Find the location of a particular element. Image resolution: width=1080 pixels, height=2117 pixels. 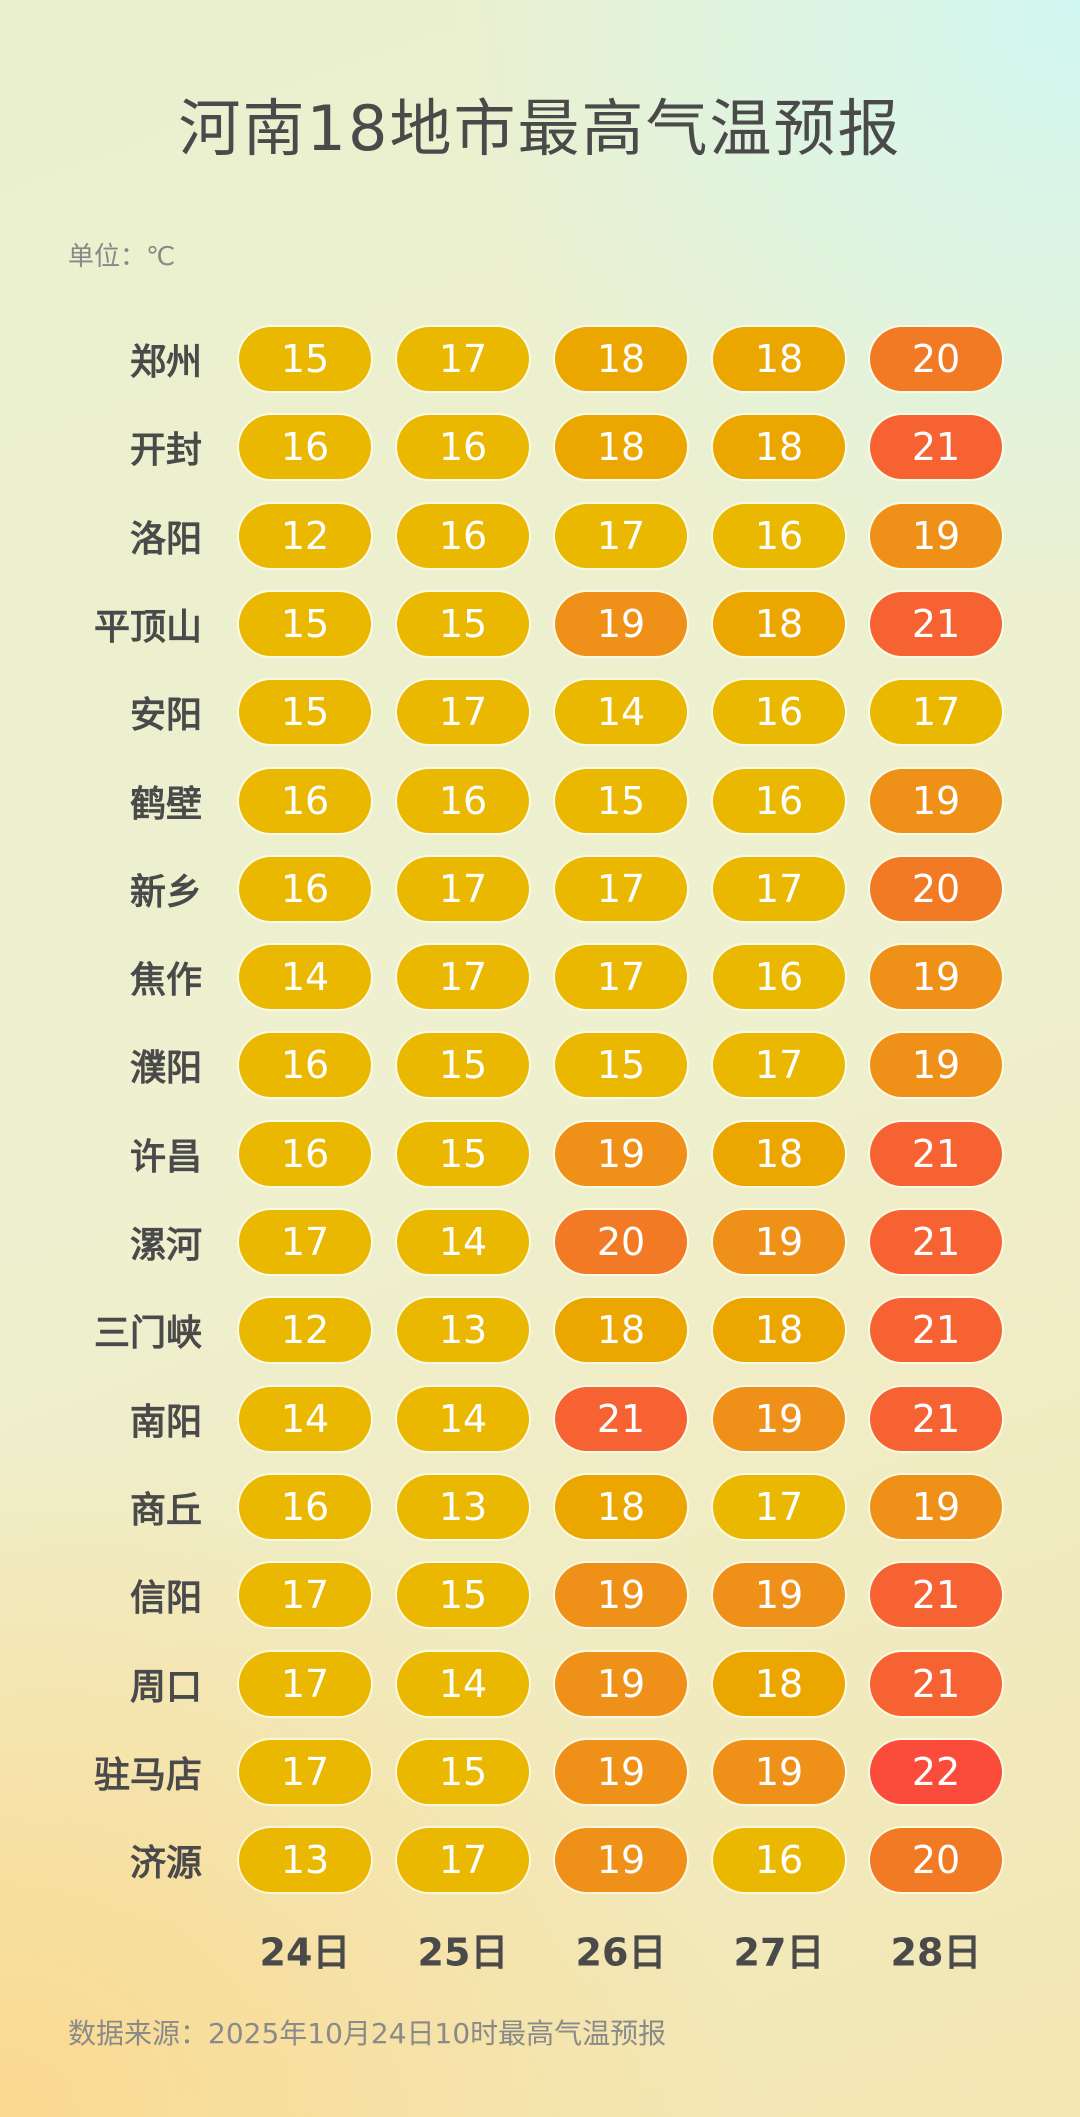

day-label: 25日 is located at coordinates (463, 1952).